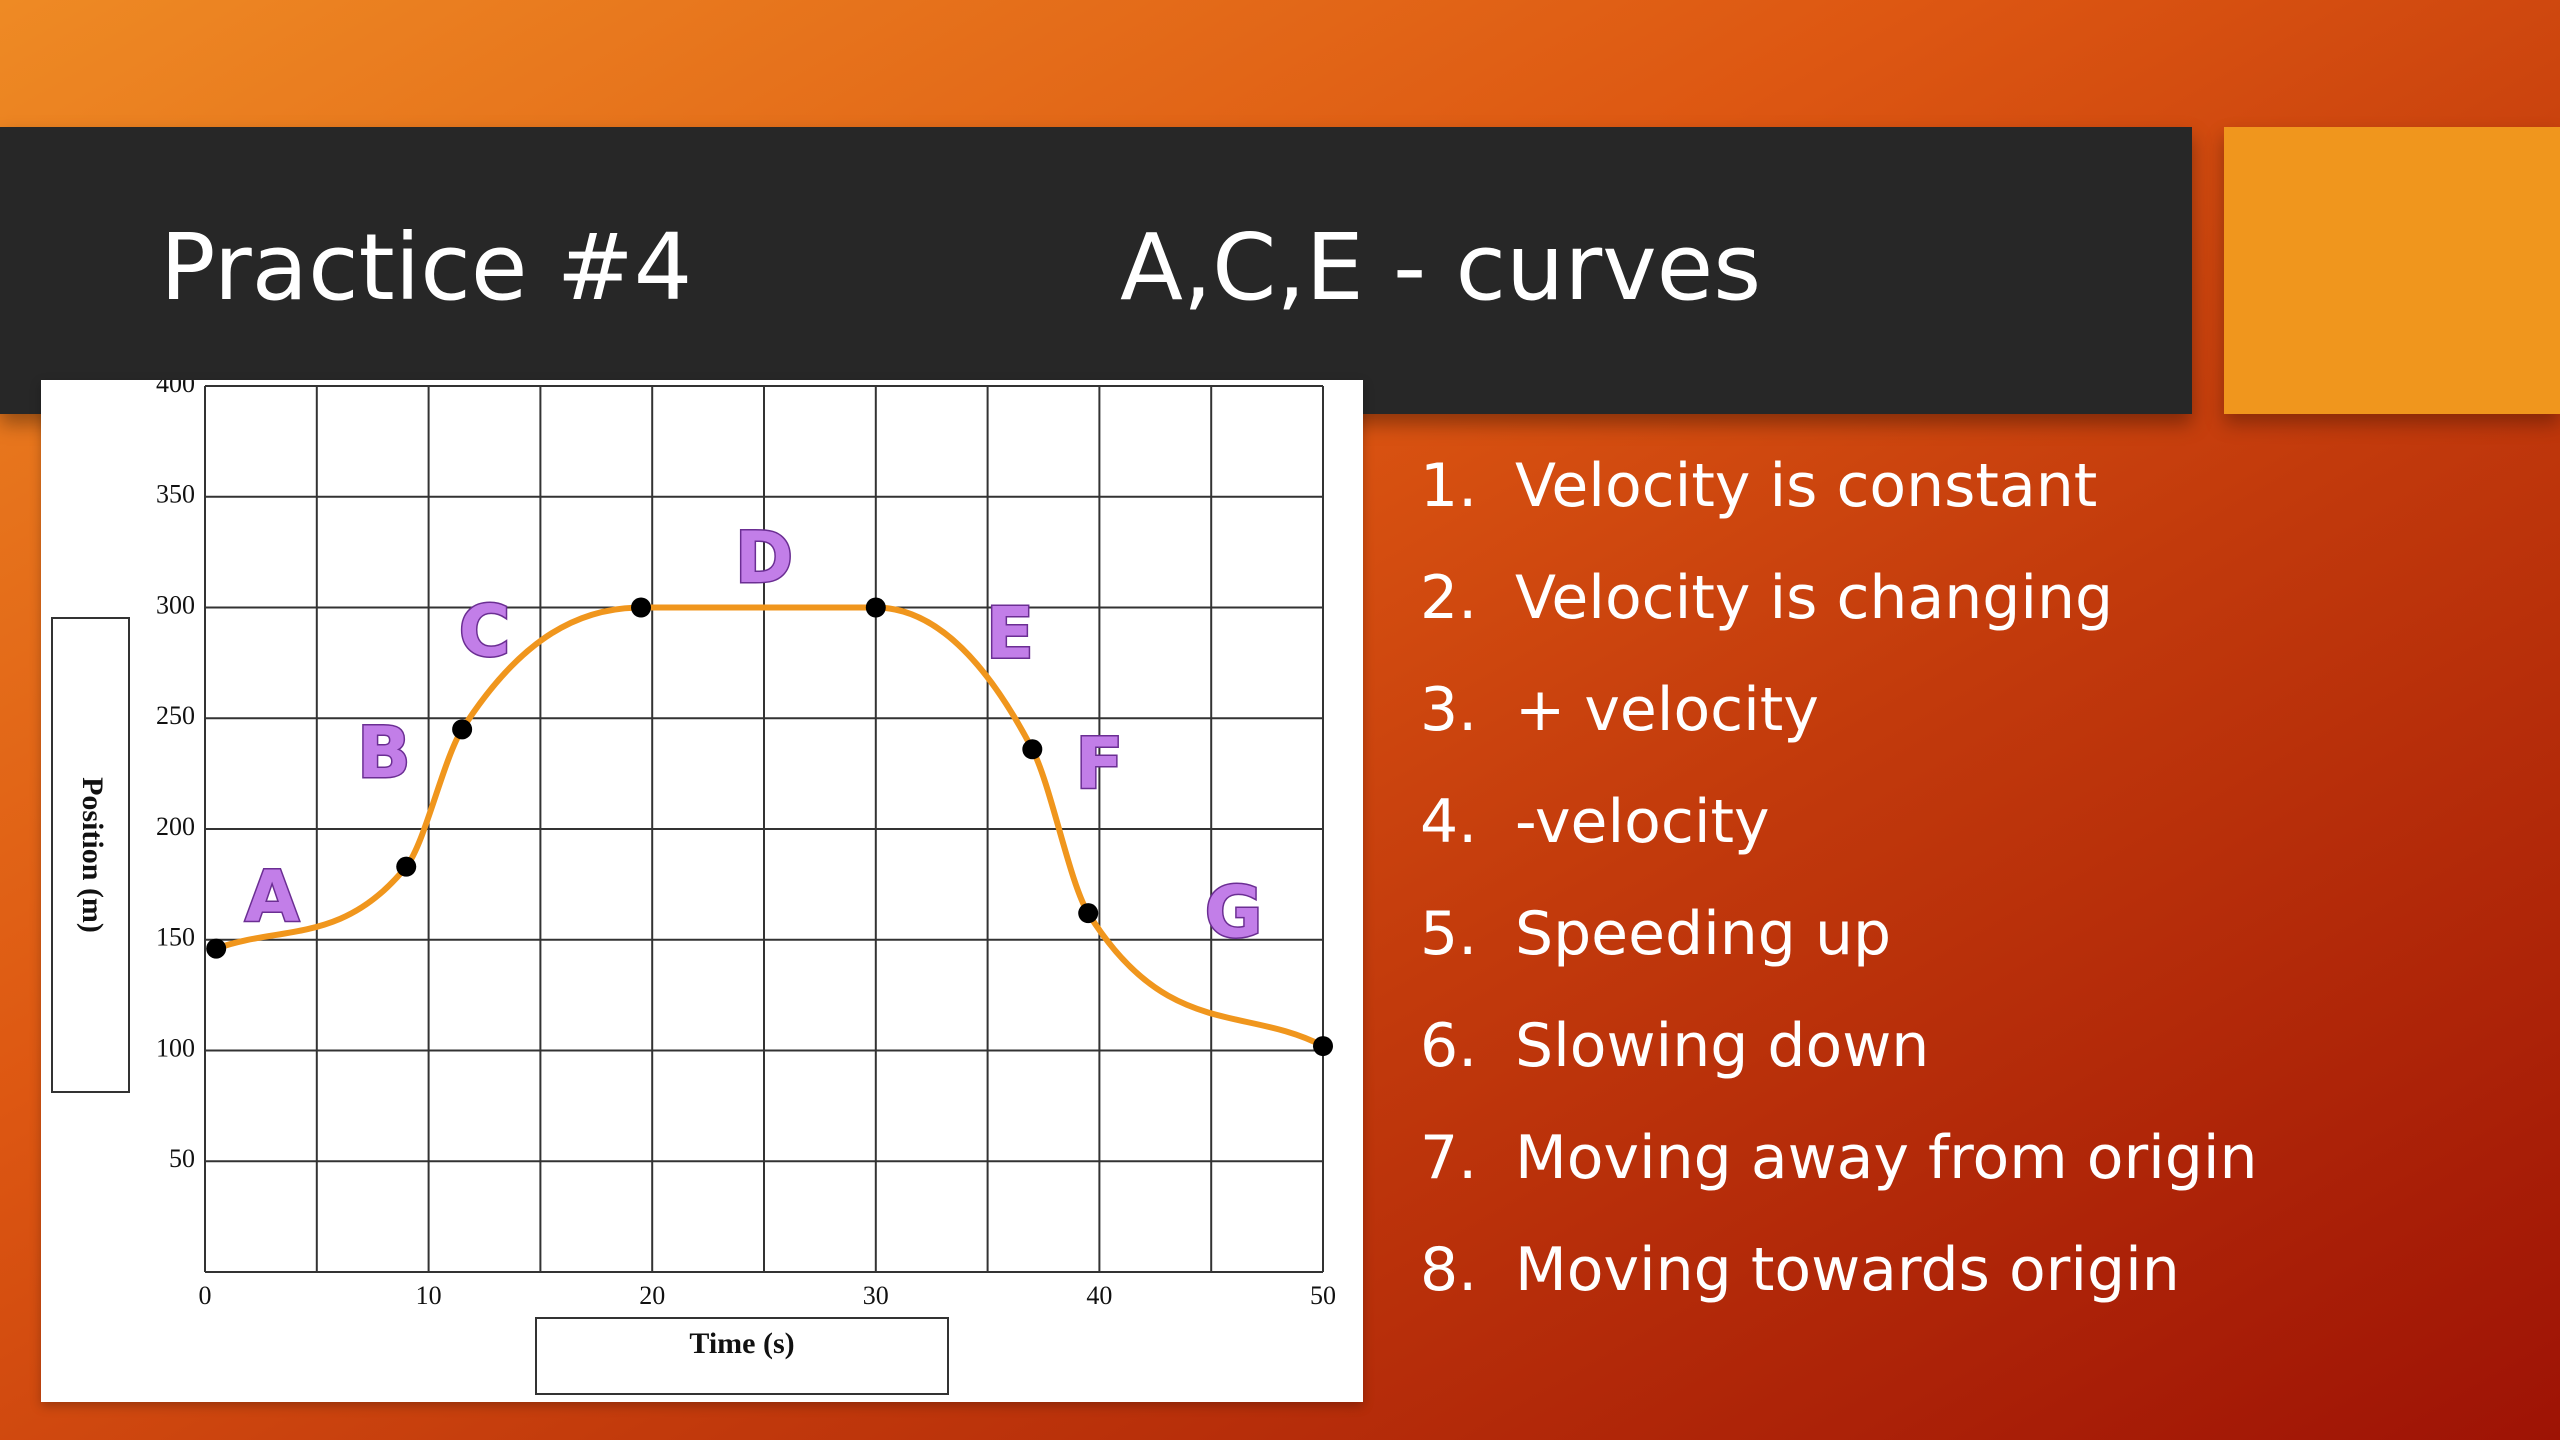 The width and height of the screenshot is (2560, 1440). I want to click on list-item: 5. Speeding up, so click(1656, 934).